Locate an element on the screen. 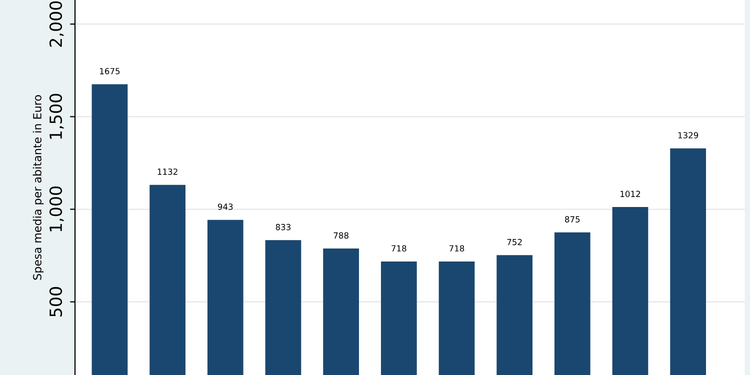 The image size is (750, 375). data-label: 833 is located at coordinates (283, 227).